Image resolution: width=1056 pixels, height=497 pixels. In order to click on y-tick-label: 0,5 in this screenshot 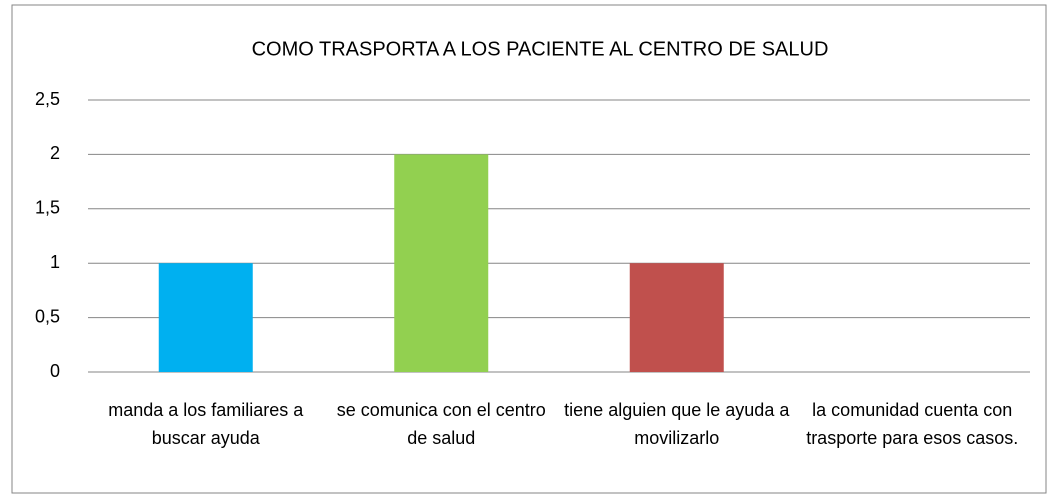, I will do `click(47, 316)`.